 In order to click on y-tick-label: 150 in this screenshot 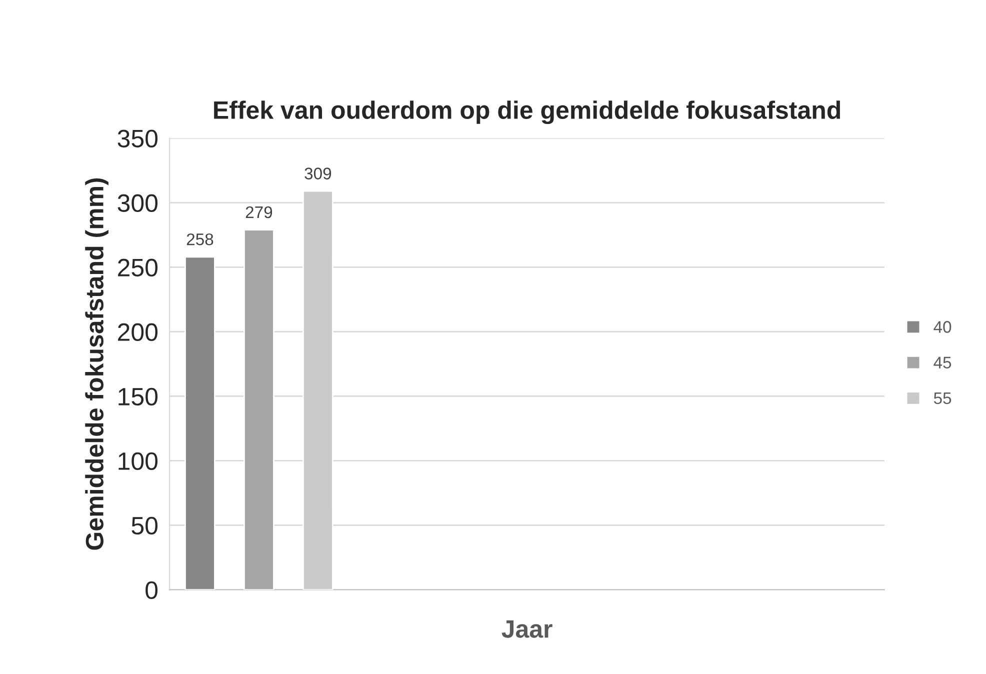, I will do `click(138, 397)`.